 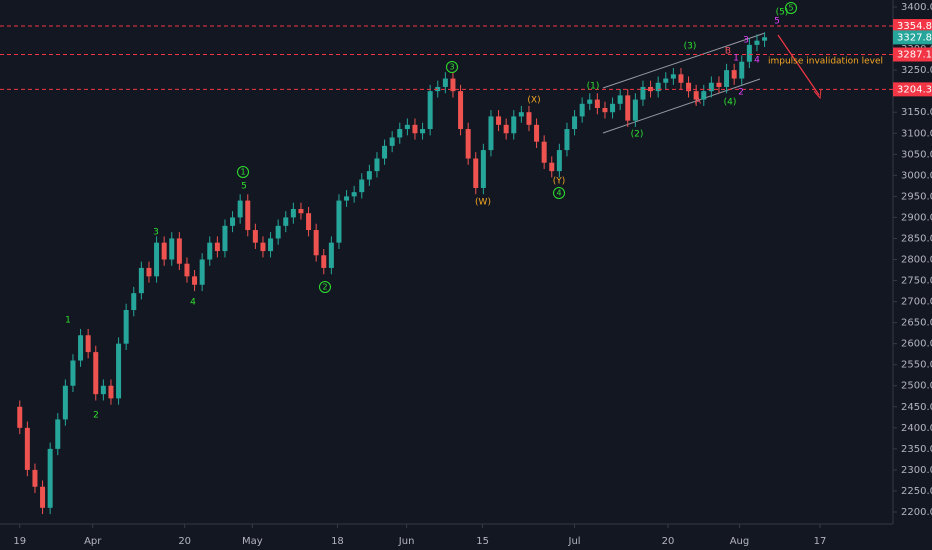 What do you see at coordinates (782, 13) in the screenshot?
I see `wave-label: (5)` at bounding box center [782, 13].